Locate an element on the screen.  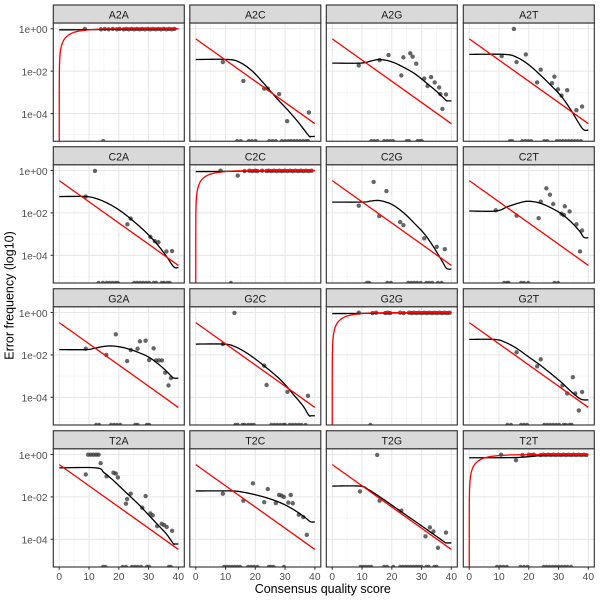
svg-text: T2C is located at coordinates (255, 441).